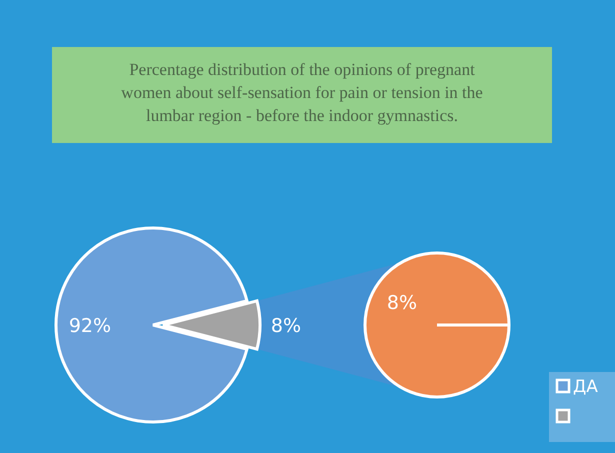  Describe the element at coordinates (585, 387) in the screenshot. I see `legend-label: ДА` at that location.